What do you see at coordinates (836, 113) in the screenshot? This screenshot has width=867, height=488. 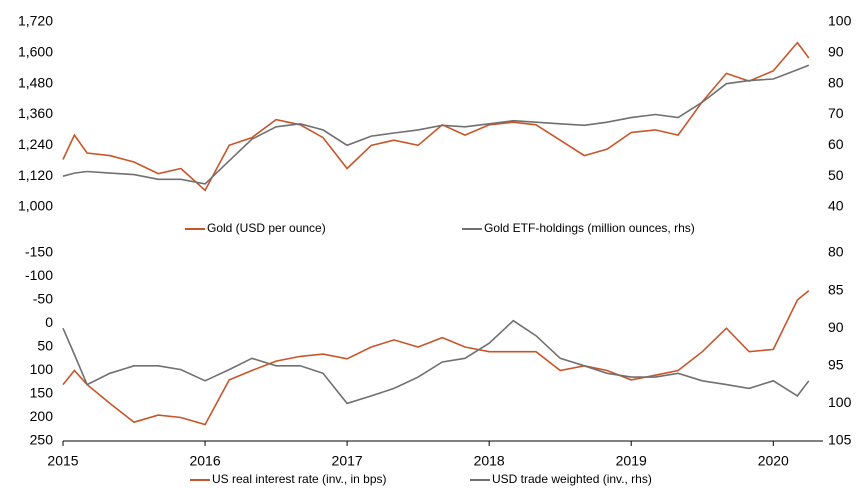 I see `y2-tick-label: 70` at bounding box center [836, 113].